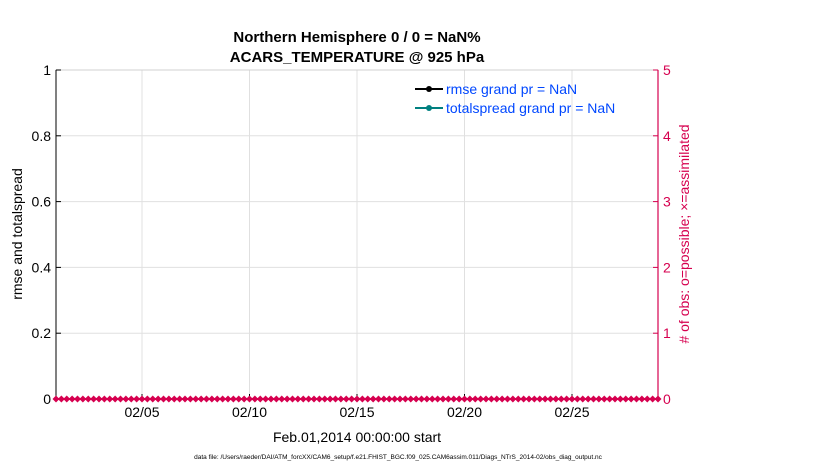 The width and height of the screenshot is (830, 470). Describe the element at coordinates (42, 333) in the screenshot. I see `y-tick-label-left: 0.2` at that location.